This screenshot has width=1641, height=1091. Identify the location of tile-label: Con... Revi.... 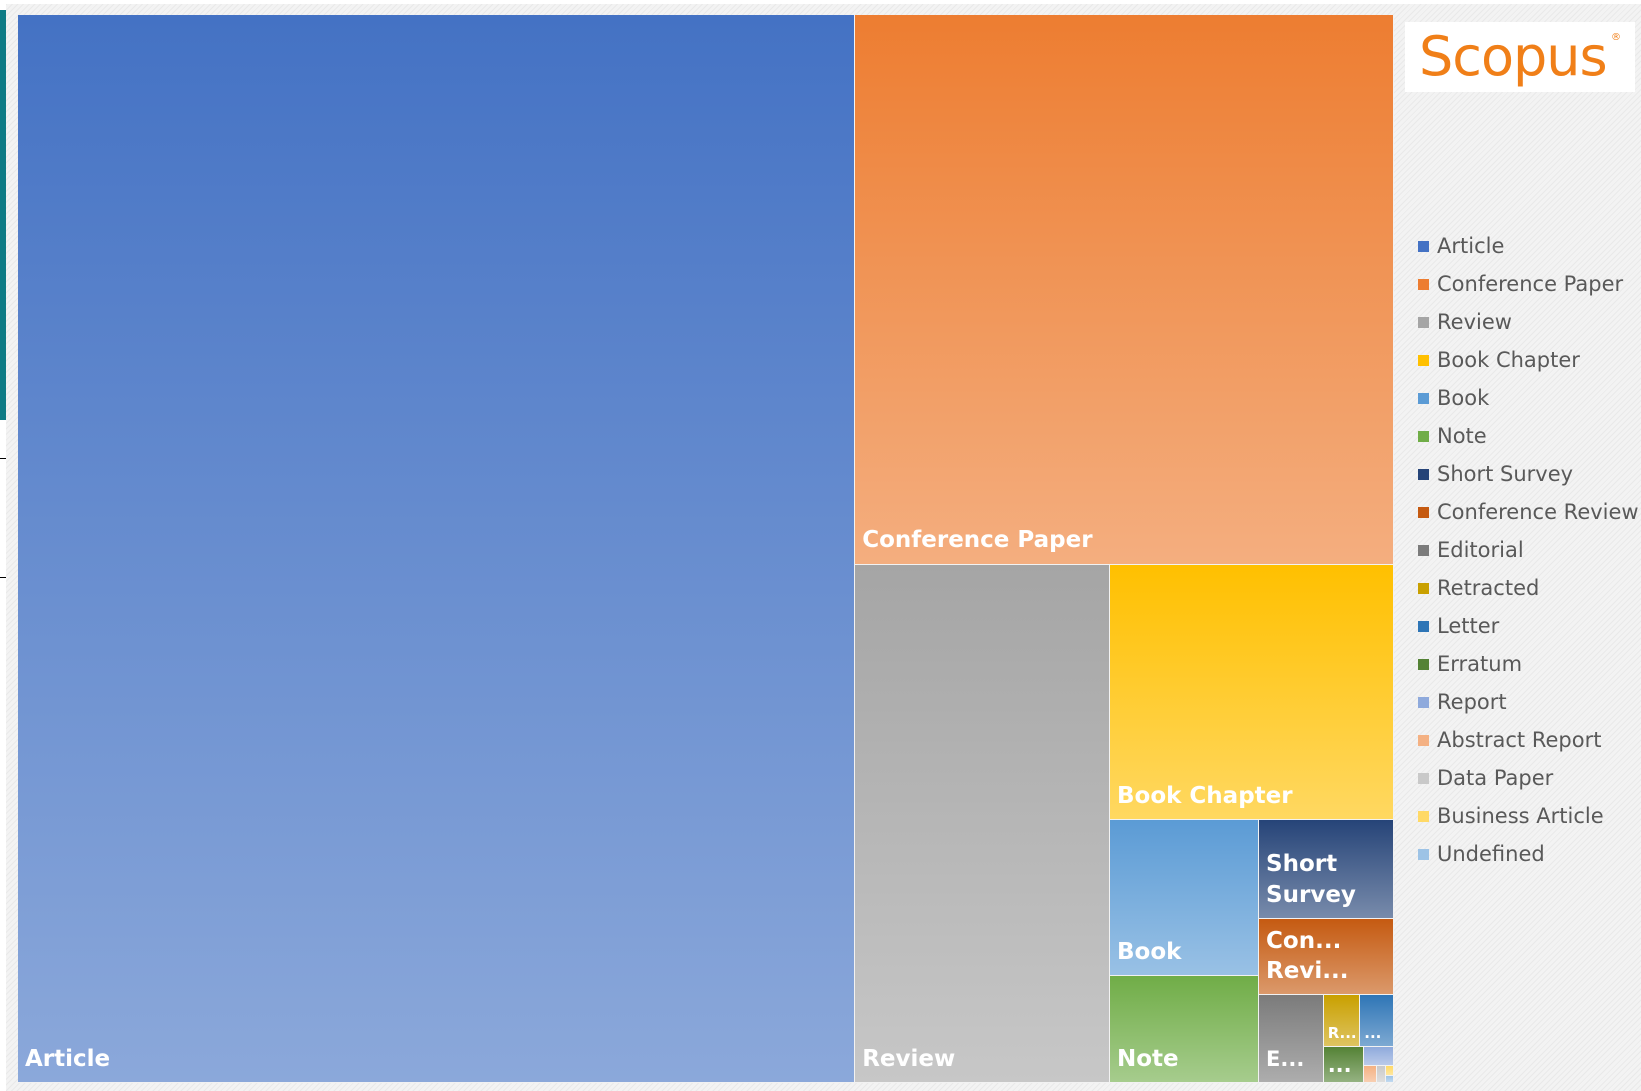
(1307, 956).